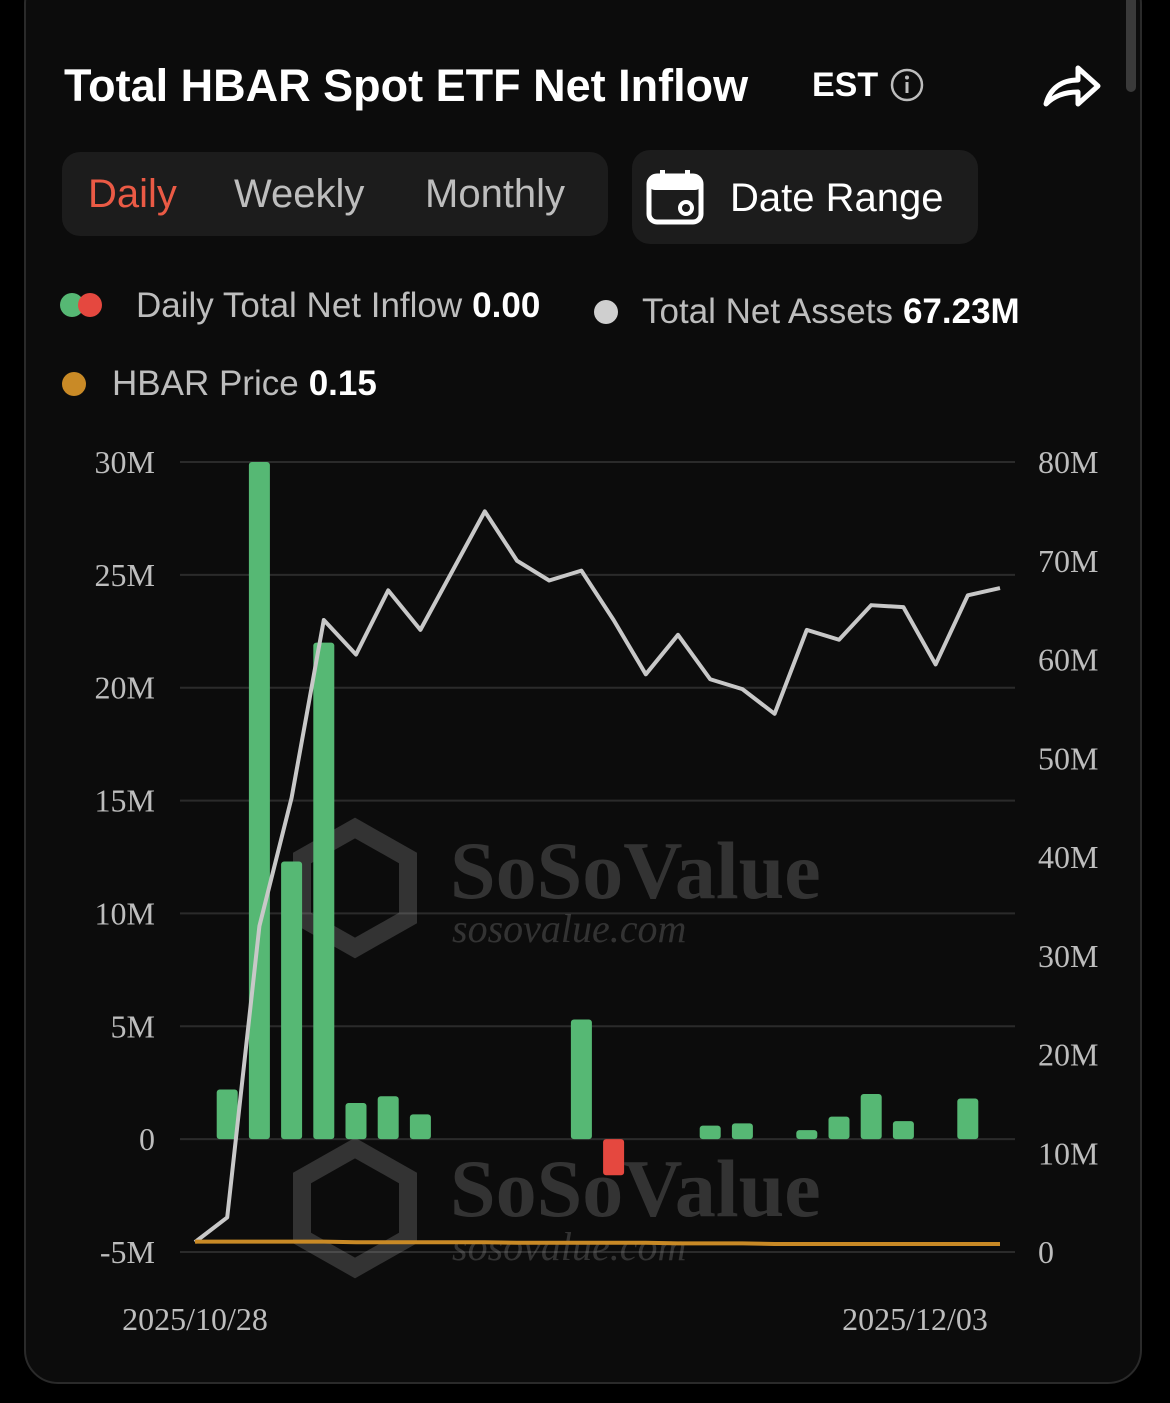  I want to click on legend-assets-label: Total Net Assets, so click(767, 311).